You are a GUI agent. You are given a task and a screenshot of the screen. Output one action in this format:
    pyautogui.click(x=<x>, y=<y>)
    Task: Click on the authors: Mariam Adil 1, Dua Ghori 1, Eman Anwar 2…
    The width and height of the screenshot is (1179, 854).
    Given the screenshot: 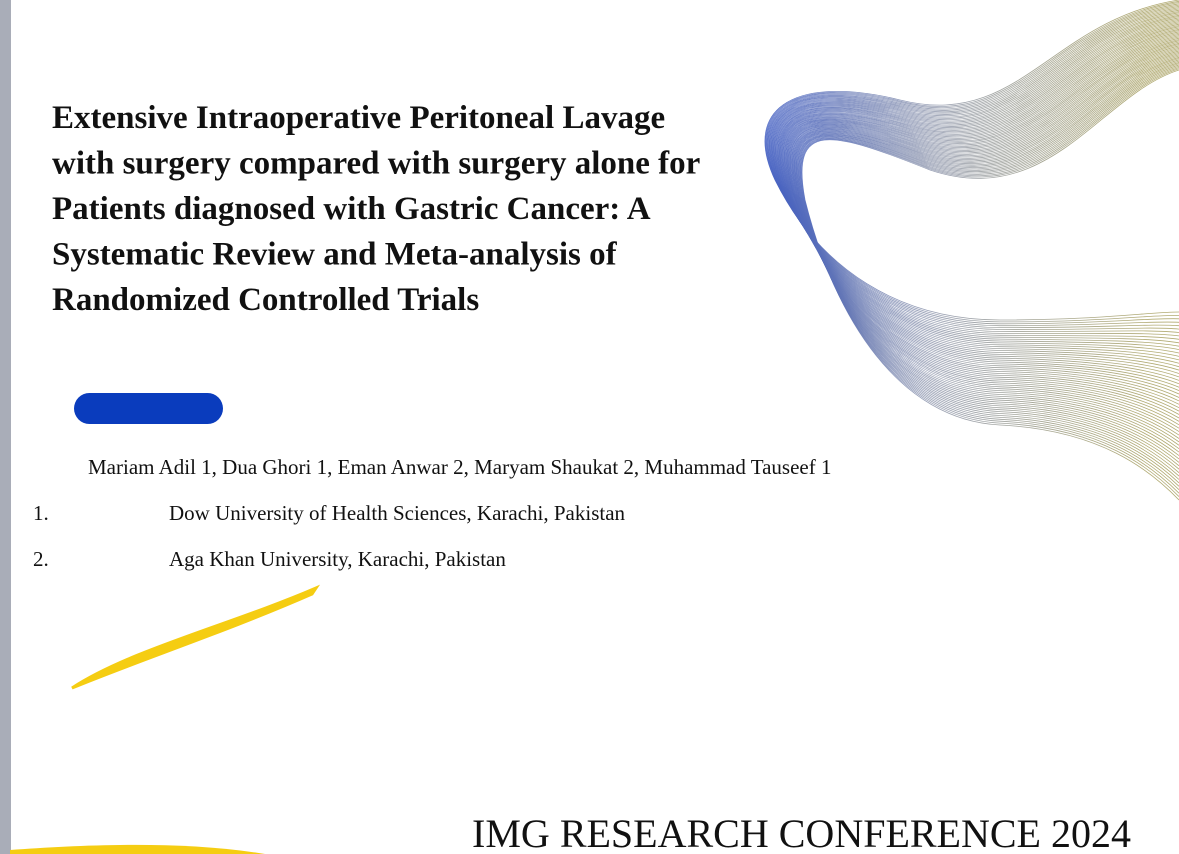 What is the action you would take?
    pyautogui.click(x=460, y=467)
    